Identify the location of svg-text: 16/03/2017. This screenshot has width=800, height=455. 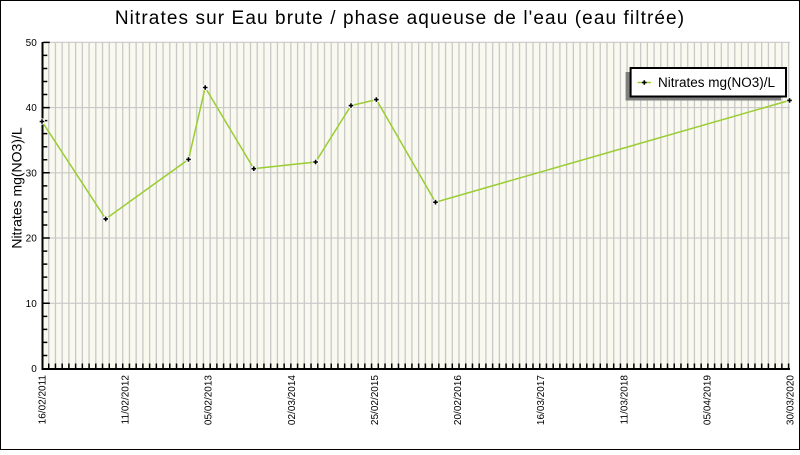
(541, 400).